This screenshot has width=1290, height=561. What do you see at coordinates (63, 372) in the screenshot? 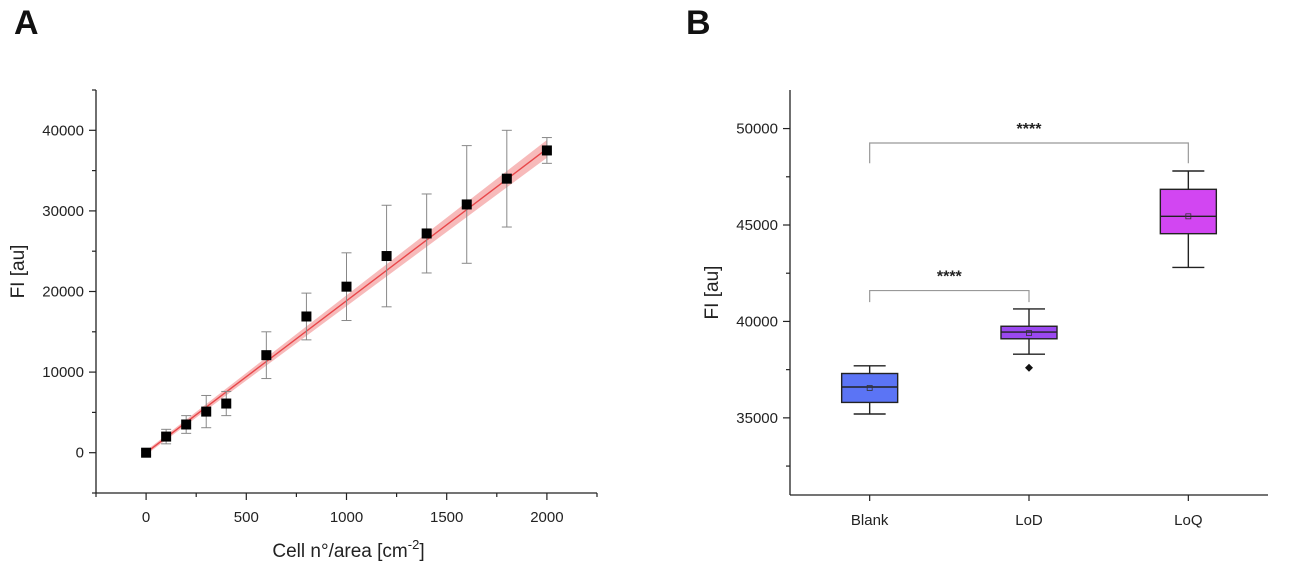
I see `y-tick-label: 10000` at bounding box center [63, 372].